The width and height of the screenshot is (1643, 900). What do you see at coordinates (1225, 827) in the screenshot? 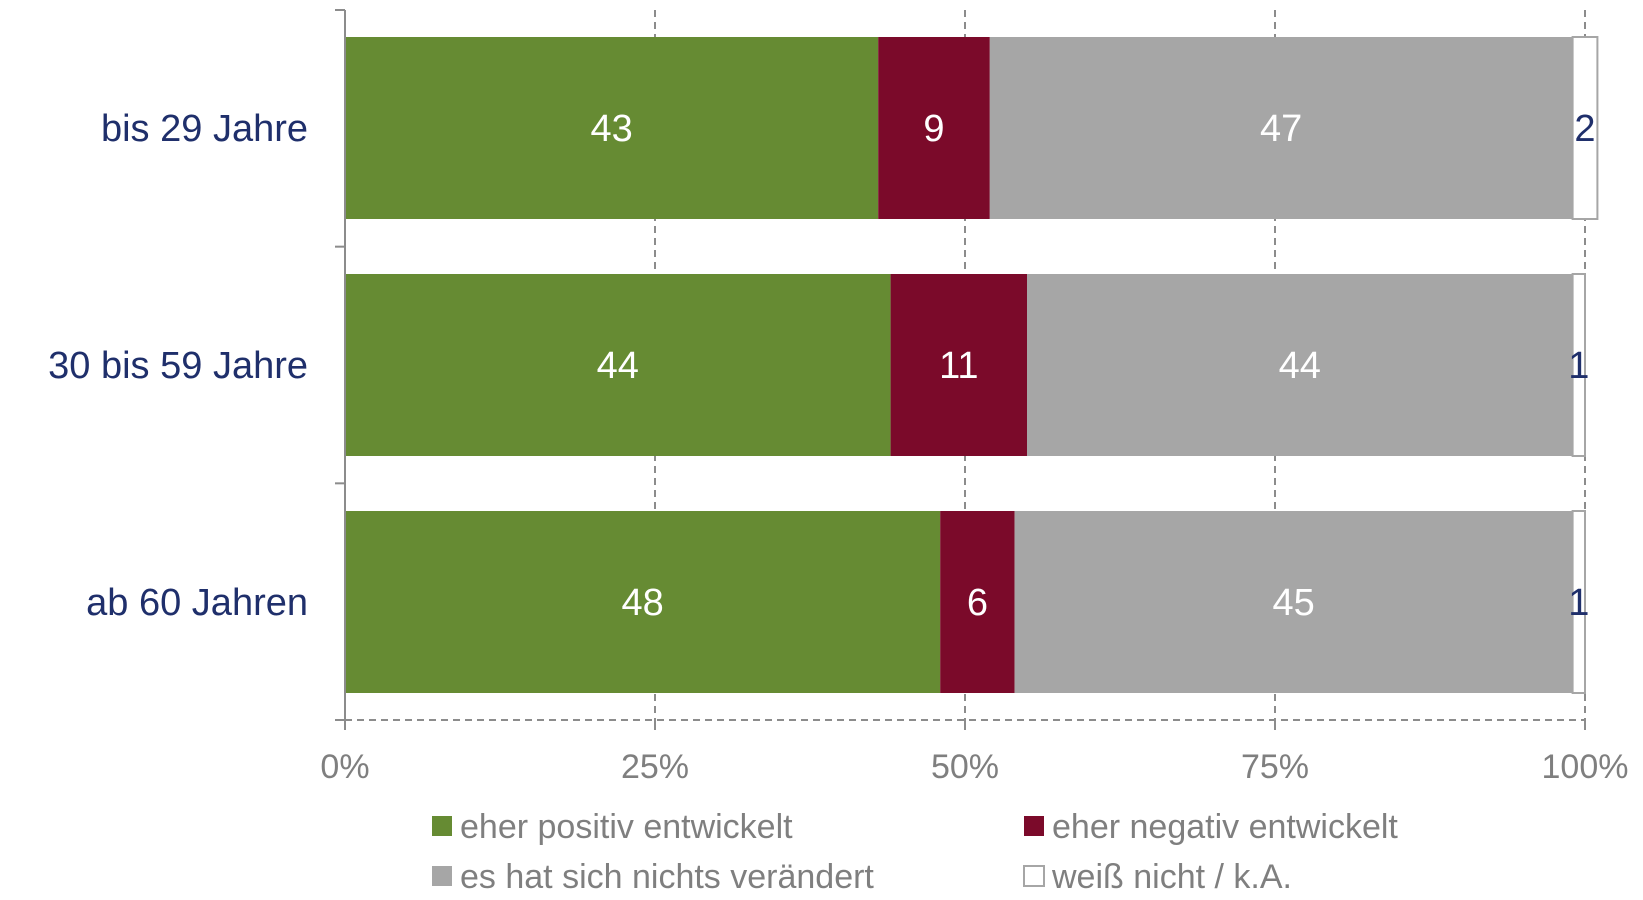
I see `legend-label-1: eher negativ entwickelt` at bounding box center [1225, 827].